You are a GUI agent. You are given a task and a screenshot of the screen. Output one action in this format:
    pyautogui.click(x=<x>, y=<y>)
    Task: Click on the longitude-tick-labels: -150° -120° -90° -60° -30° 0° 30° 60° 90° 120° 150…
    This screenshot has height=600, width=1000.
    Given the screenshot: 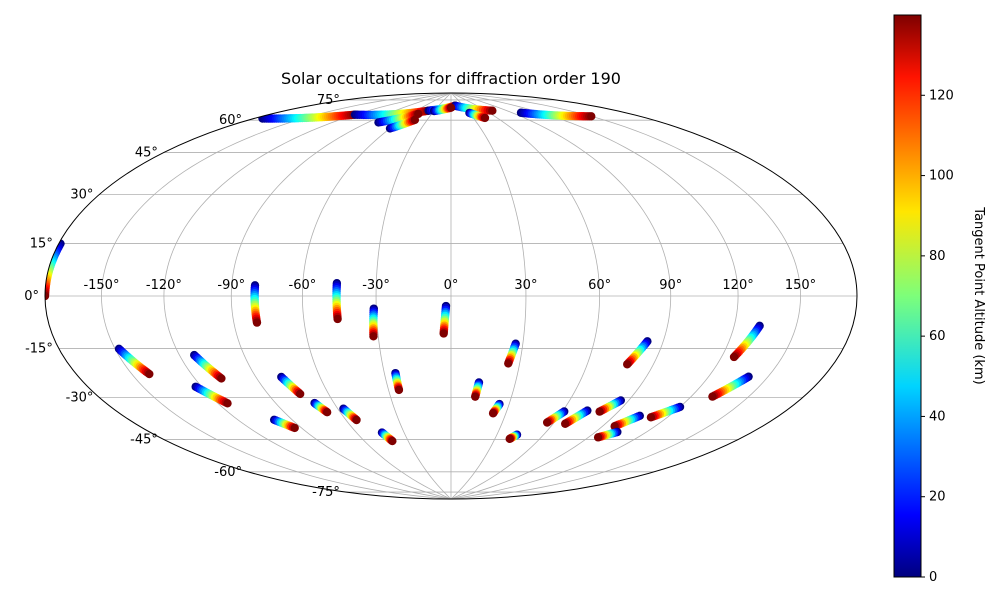 What is the action you would take?
    pyautogui.click(x=449, y=285)
    